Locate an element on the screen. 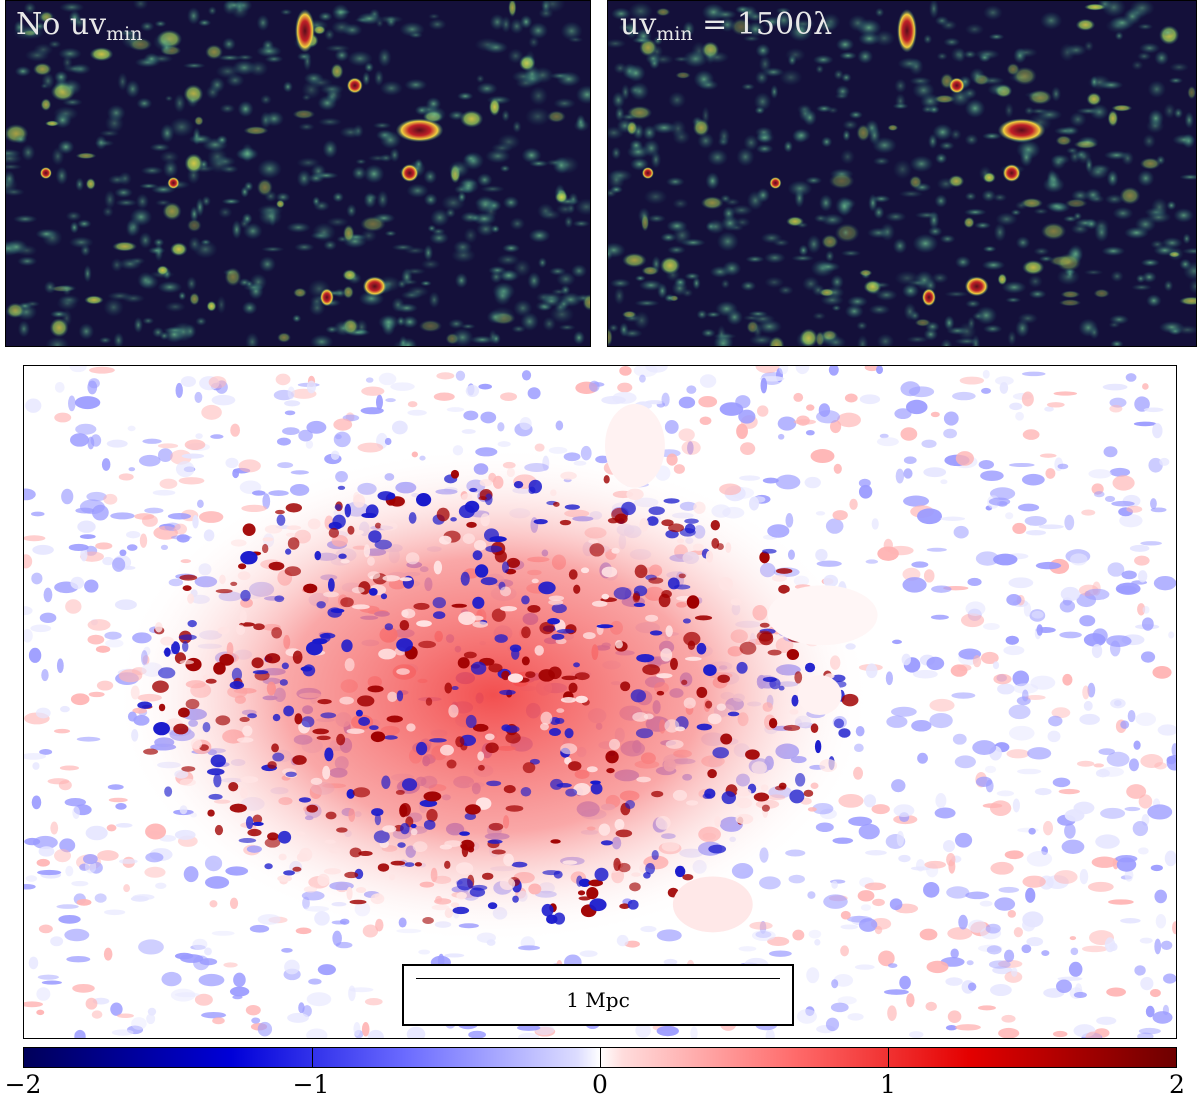 The image size is (1200, 1102). colorbar-label-2: 2 is located at coordinates (1177, 1084).